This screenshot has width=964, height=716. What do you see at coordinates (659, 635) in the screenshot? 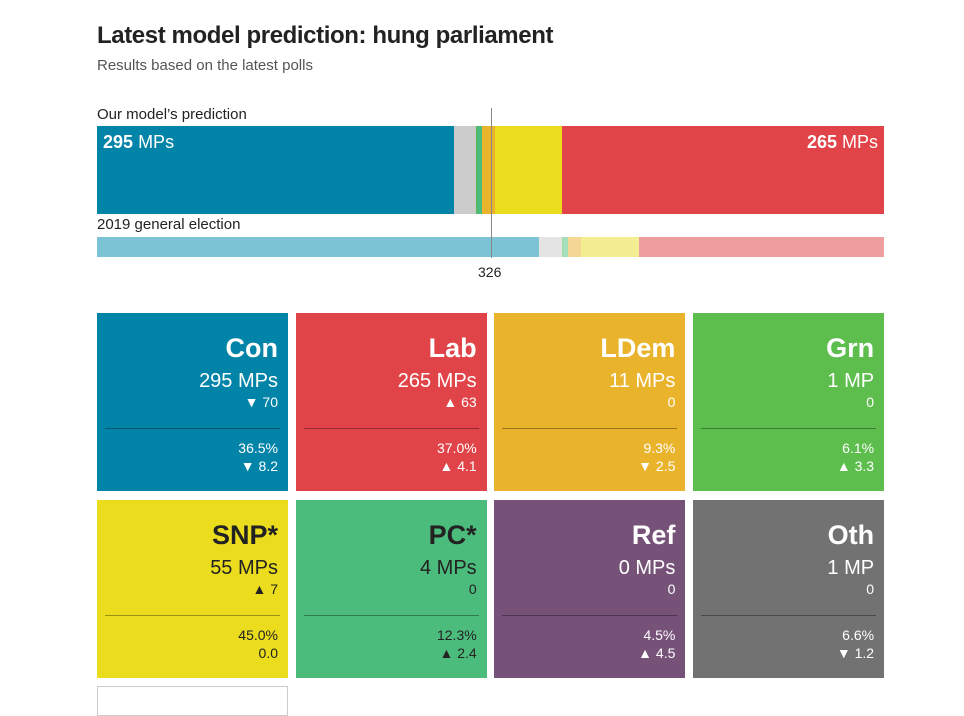
I see `vote-share: 4.5%` at bounding box center [659, 635].